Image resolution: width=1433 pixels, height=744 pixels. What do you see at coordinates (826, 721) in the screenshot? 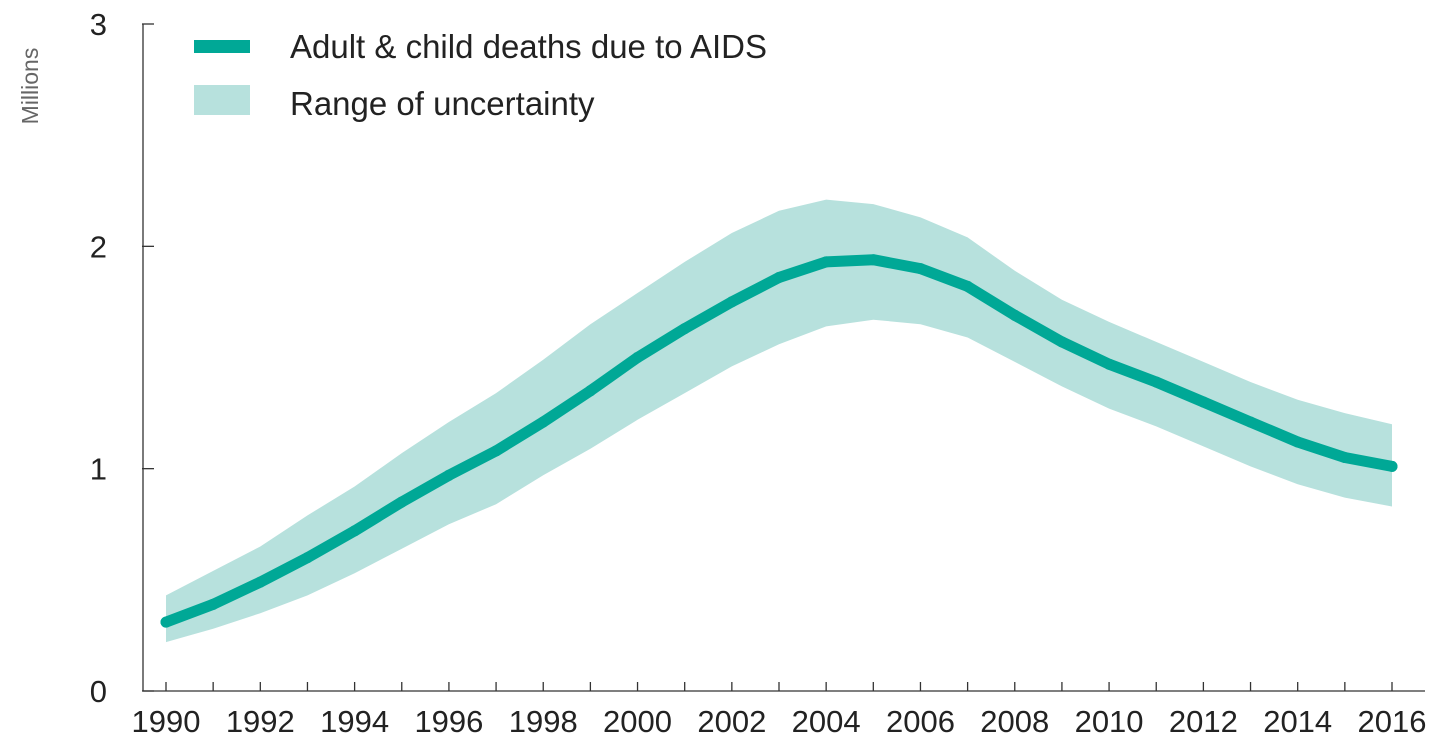
I see `x-tick-label: 2004` at bounding box center [826, 721].